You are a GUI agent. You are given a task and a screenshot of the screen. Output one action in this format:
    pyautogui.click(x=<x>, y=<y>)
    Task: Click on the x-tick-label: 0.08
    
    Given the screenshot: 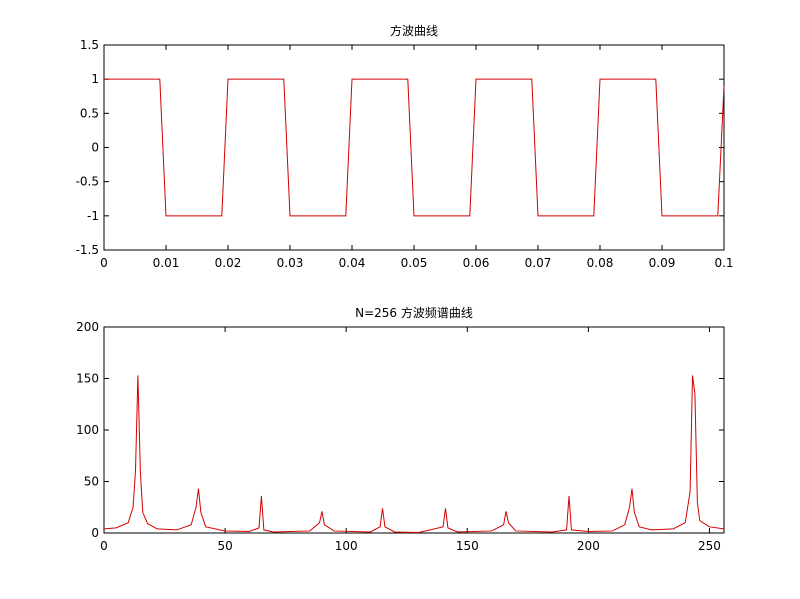 What is the action you would take?
    pyautogui.click(x=600, y=263)
    